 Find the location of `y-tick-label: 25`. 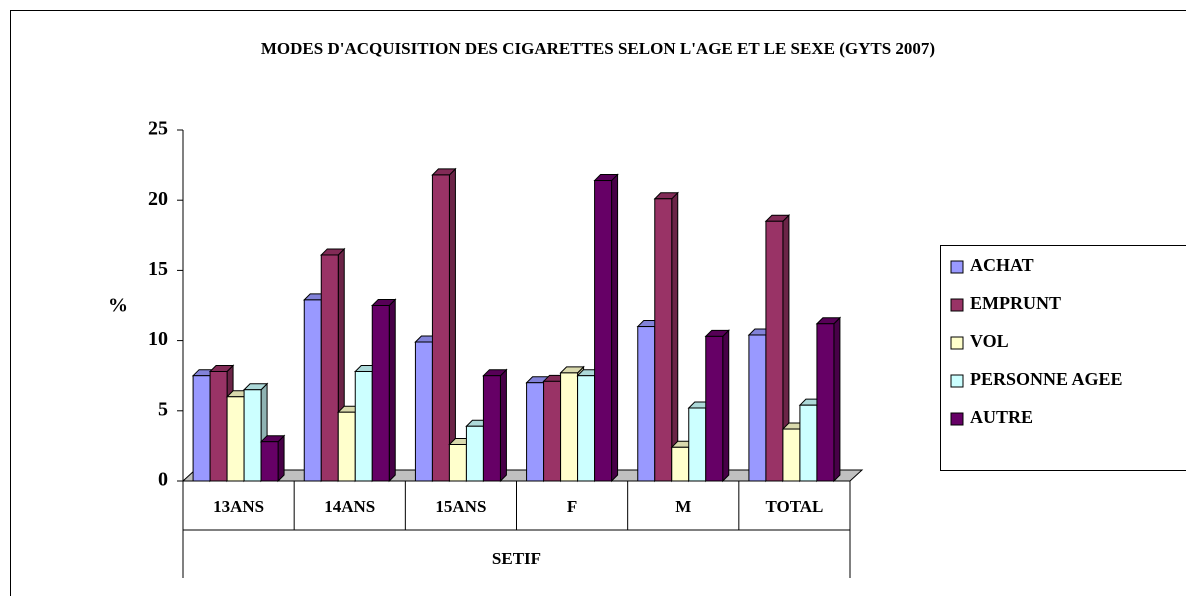

y-tick-label: 25 is located at coordinates (158, 129).